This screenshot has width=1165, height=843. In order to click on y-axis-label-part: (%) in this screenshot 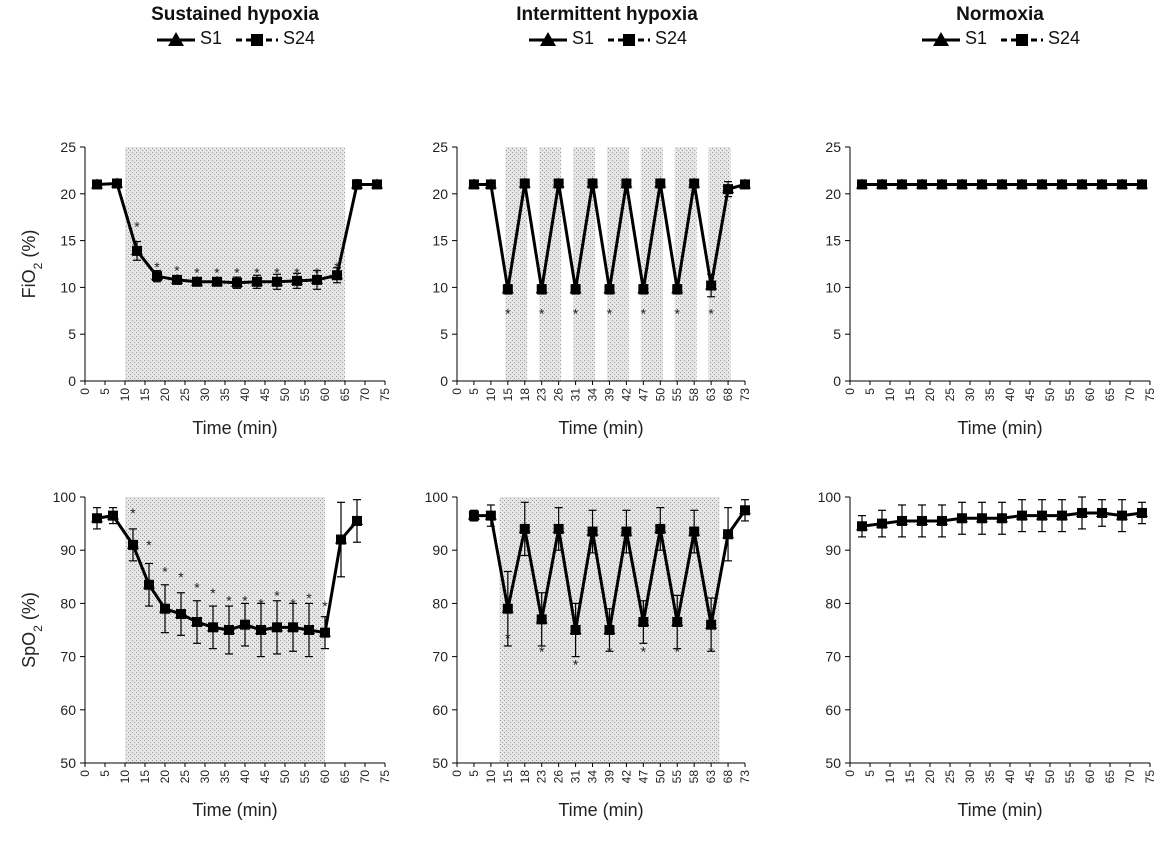, I will do `click(29, 608)`.